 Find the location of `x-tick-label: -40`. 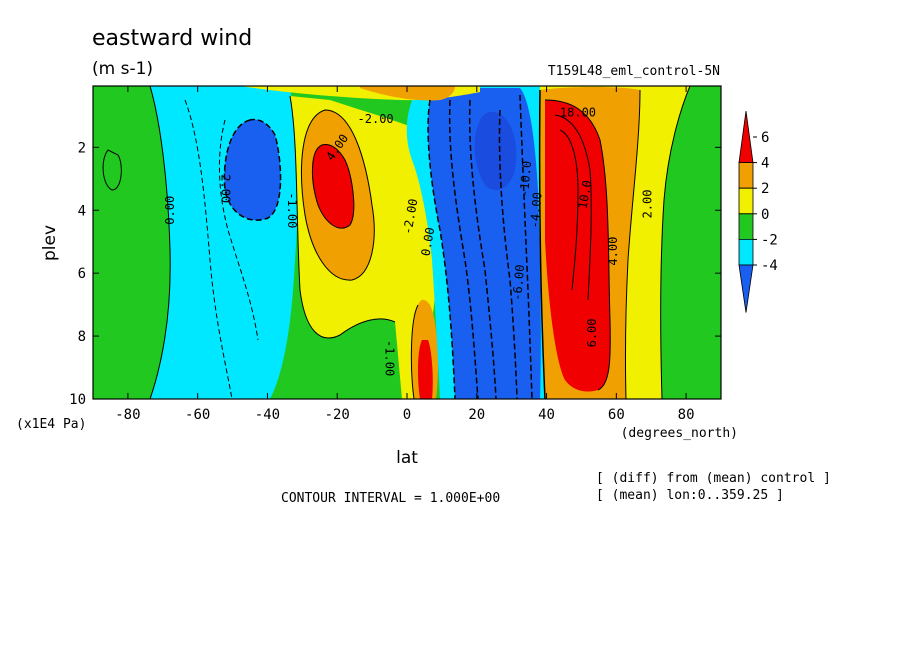

x-tick-label: -40 is located at coordinates (267, 415).